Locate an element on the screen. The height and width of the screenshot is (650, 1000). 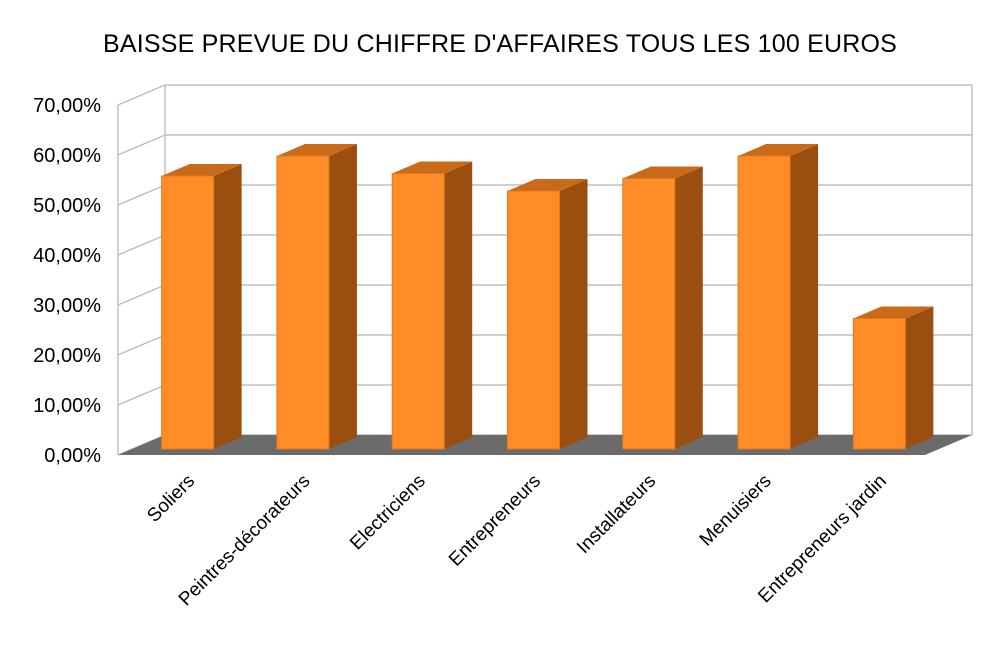
y-tick-label: 60,00% is located at coordinates (67, 156).